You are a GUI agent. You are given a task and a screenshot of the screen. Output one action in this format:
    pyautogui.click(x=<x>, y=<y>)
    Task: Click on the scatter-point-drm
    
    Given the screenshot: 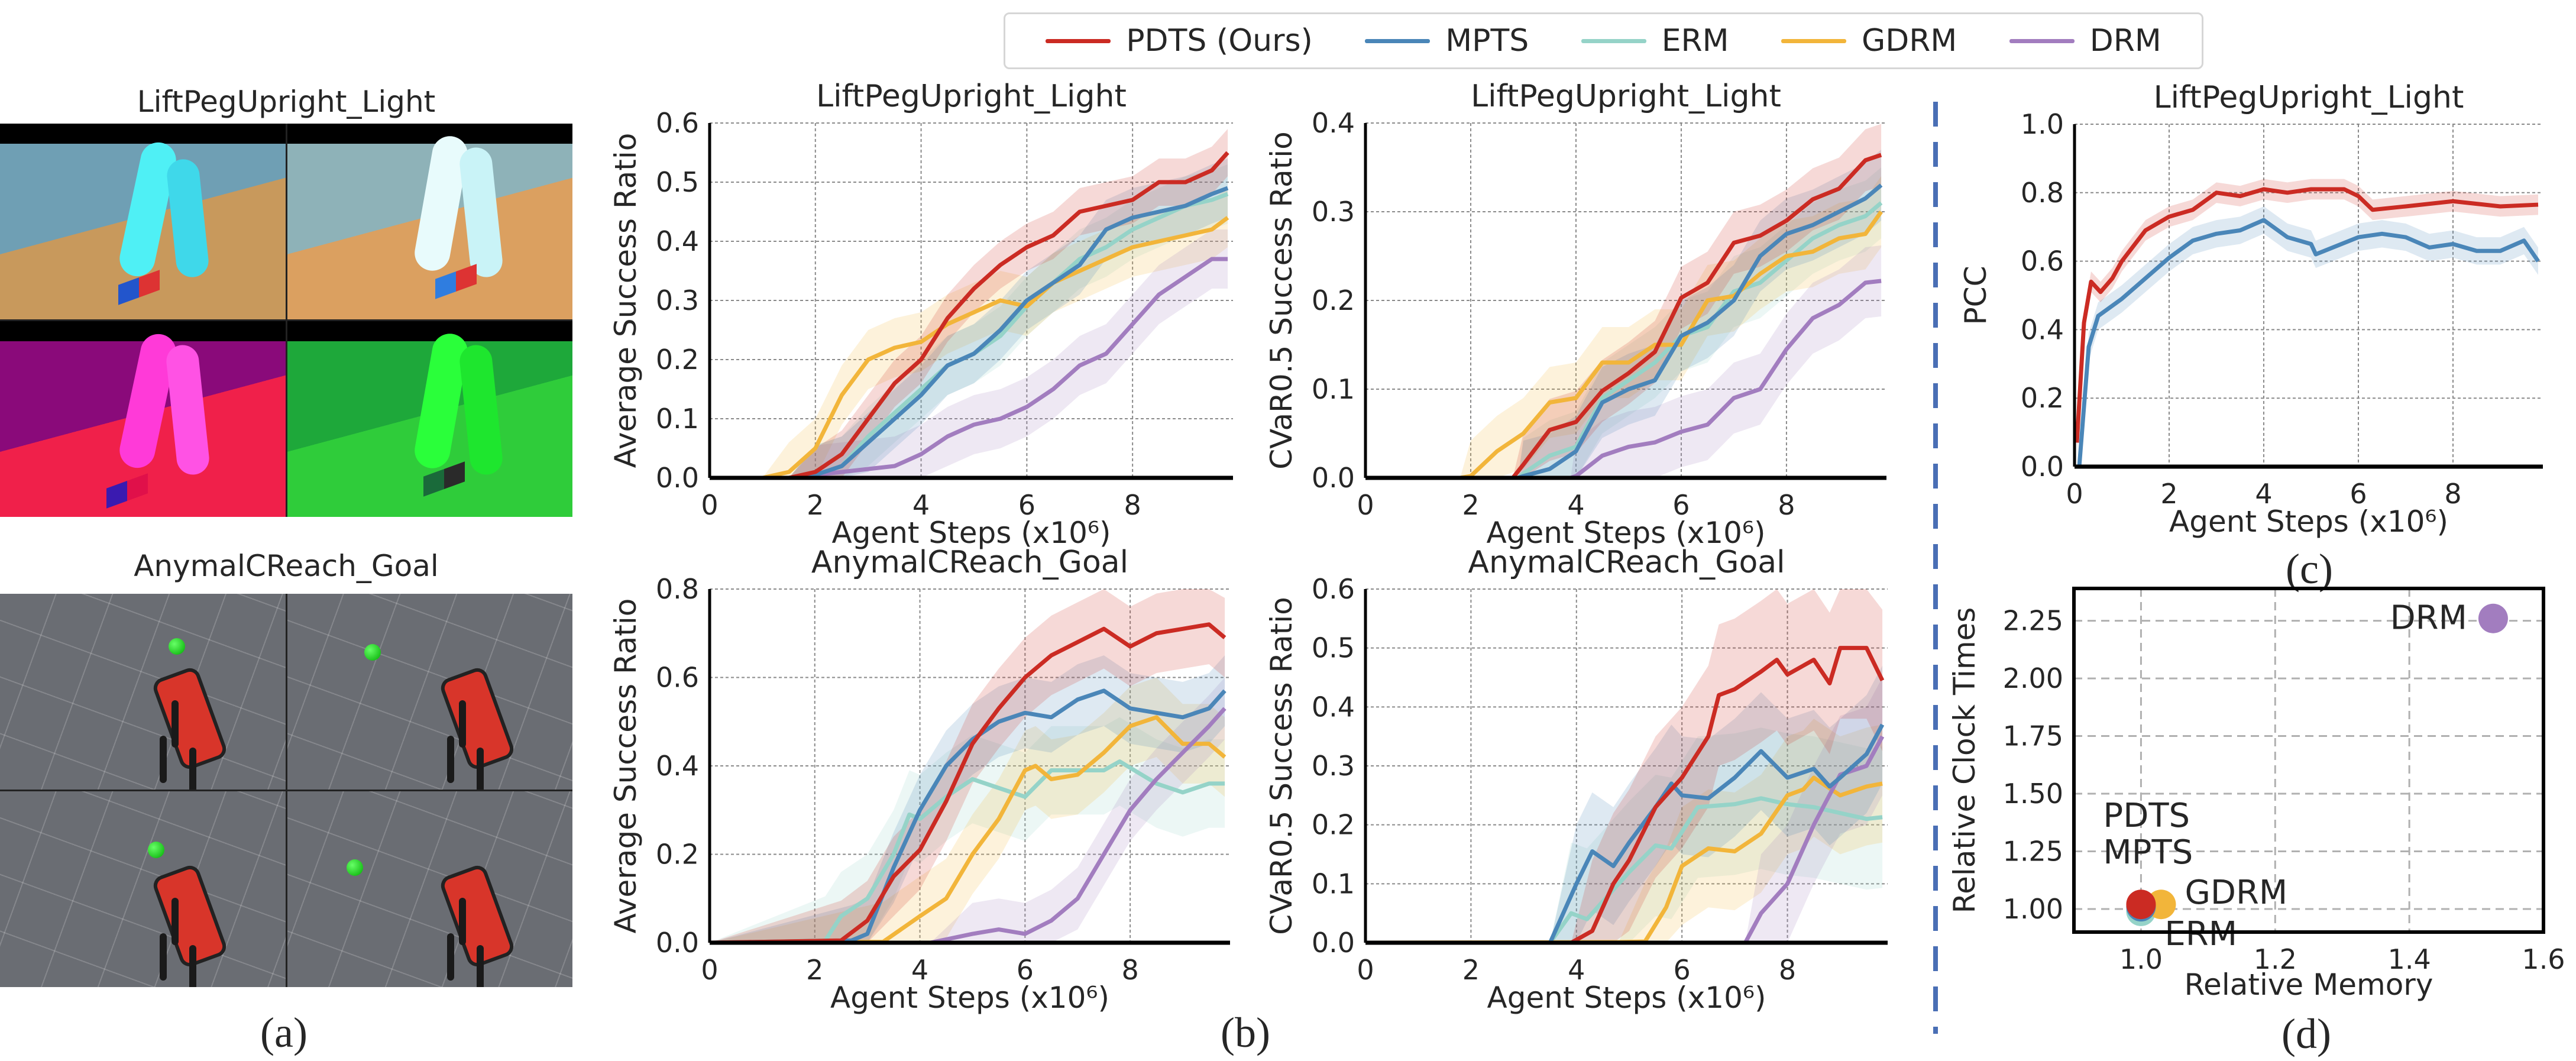 What is the action you would take?
    pyautogui.click(x=2493, y=618)
    